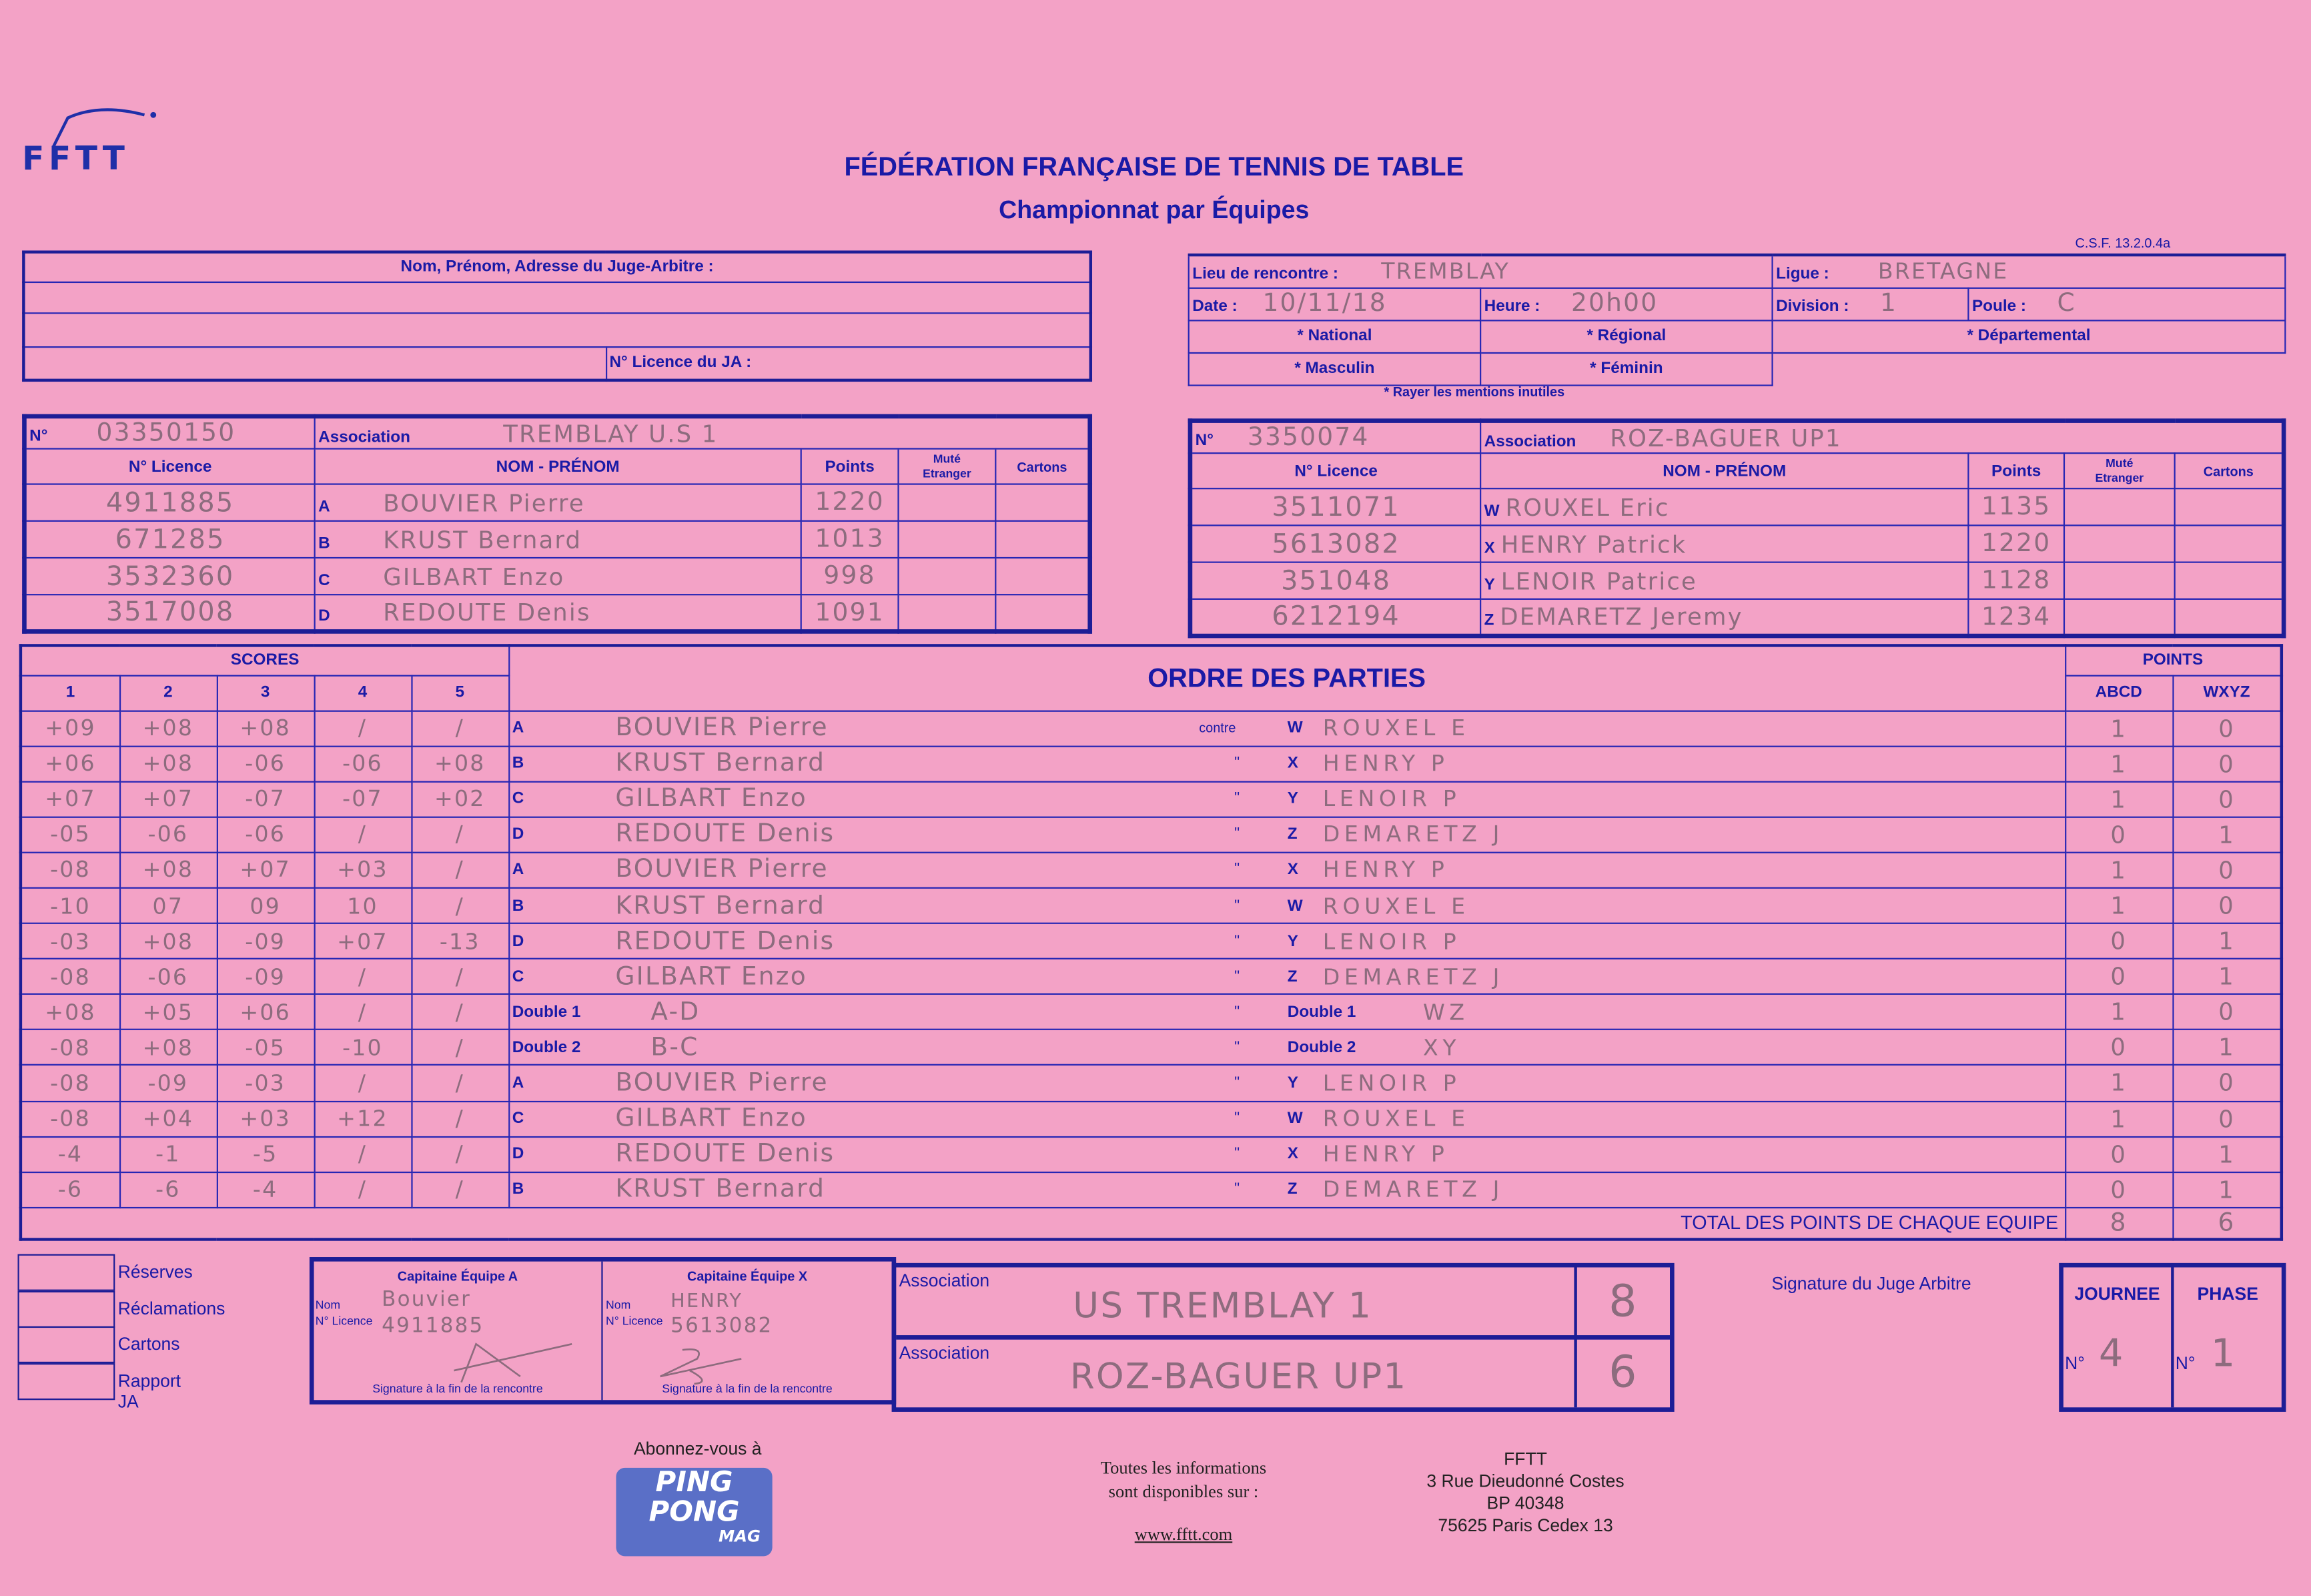 The height and width of the screenshot is (1596, 2311). I want to click on set-score: -06, so click(168, 834).